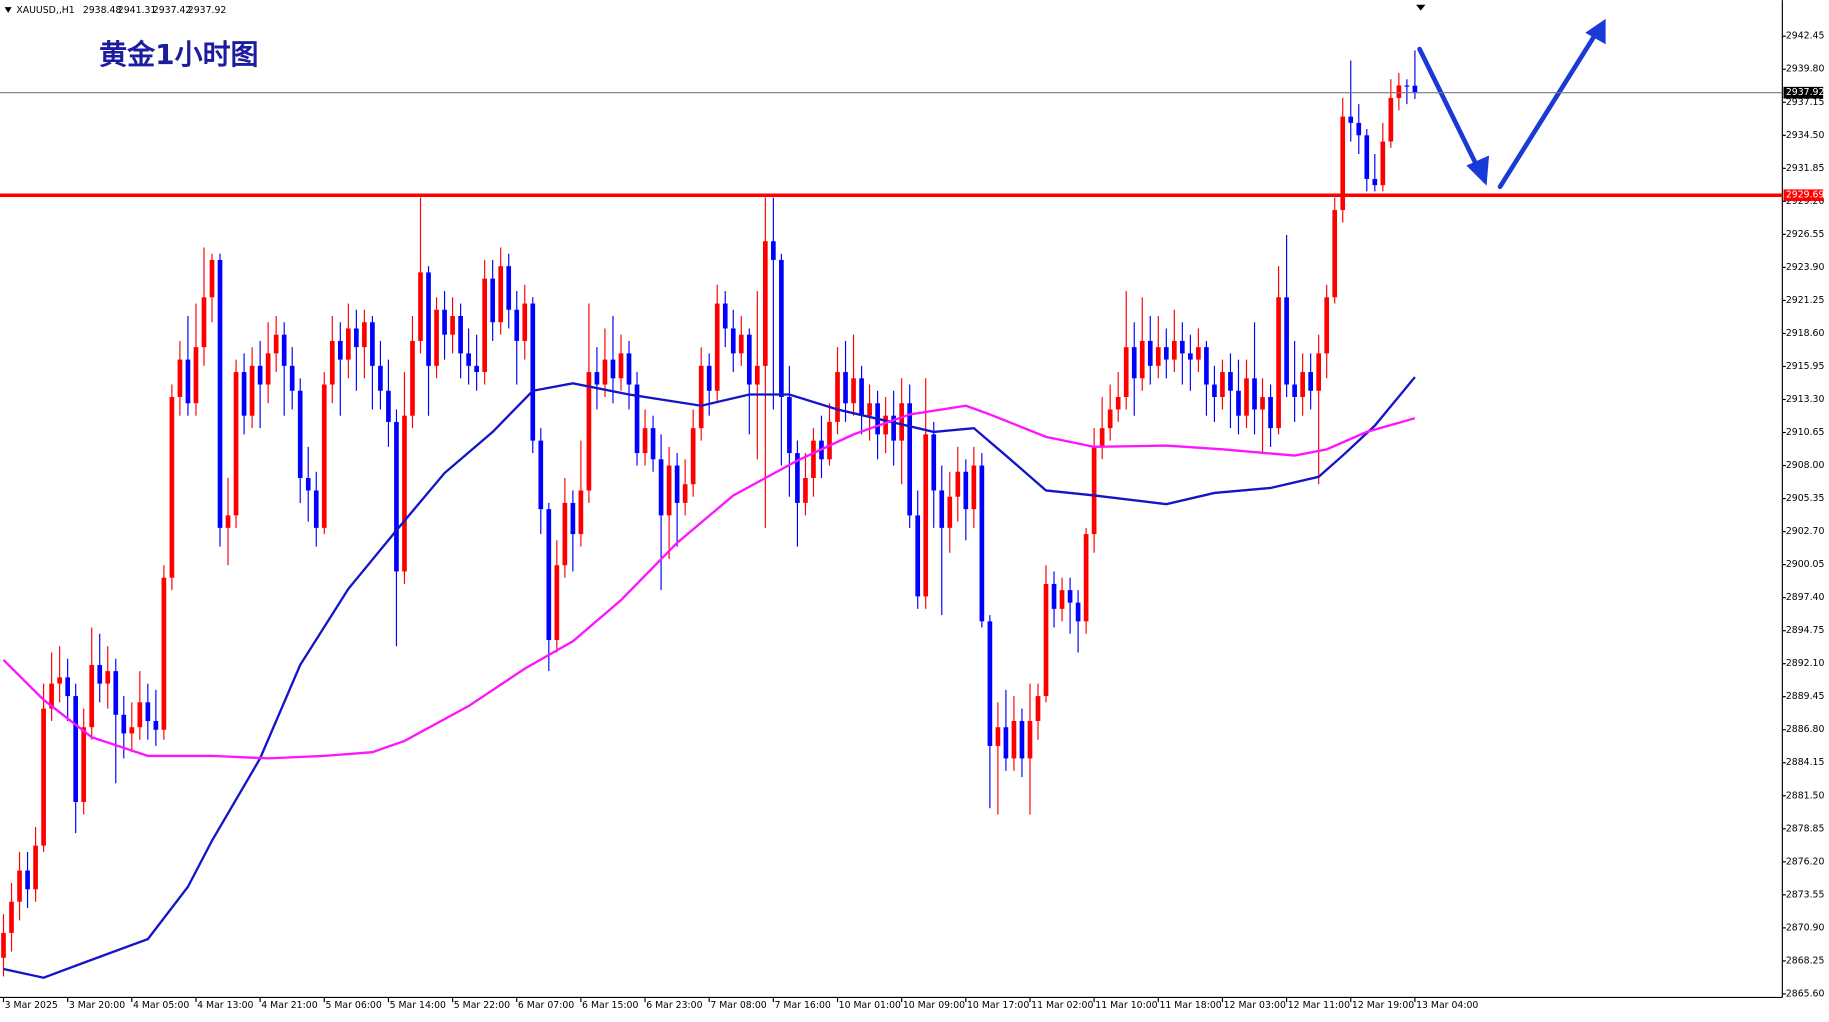 This screenshot has width=1829, height=1022. What do you see at coordinates (172, 10) in the screenshot?
I see `header-low: 2937.42` at bounding box center [172, 10].